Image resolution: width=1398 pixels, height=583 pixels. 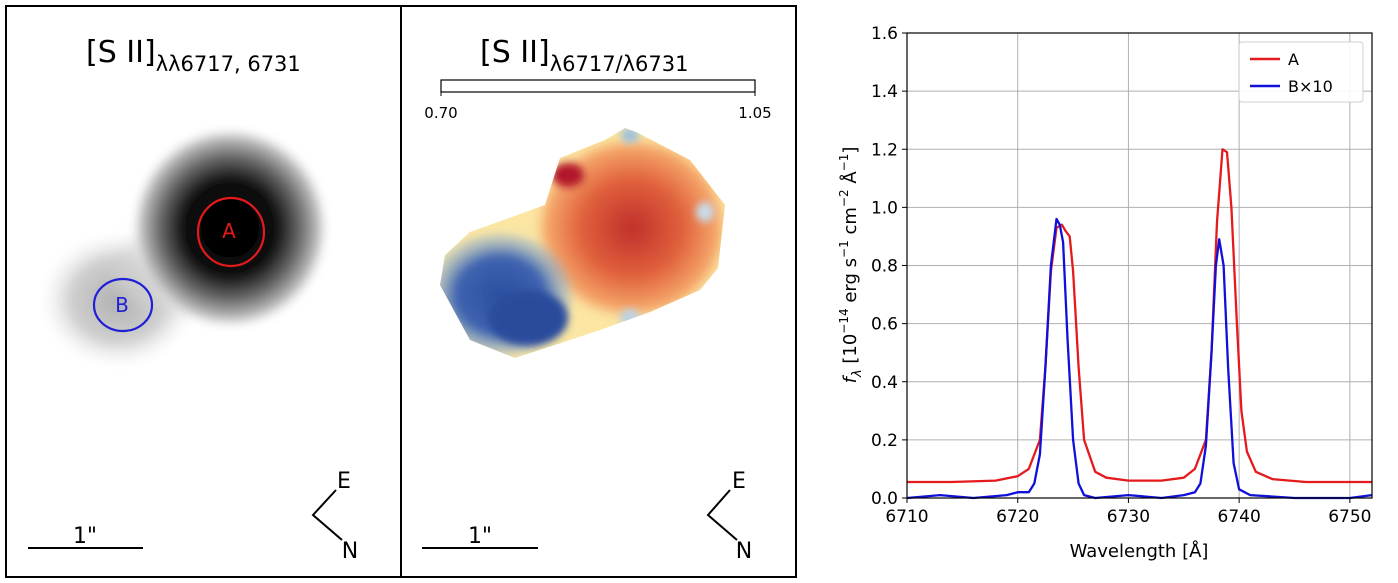 I want to click on ratio-compass, so click(x=722, y=515).